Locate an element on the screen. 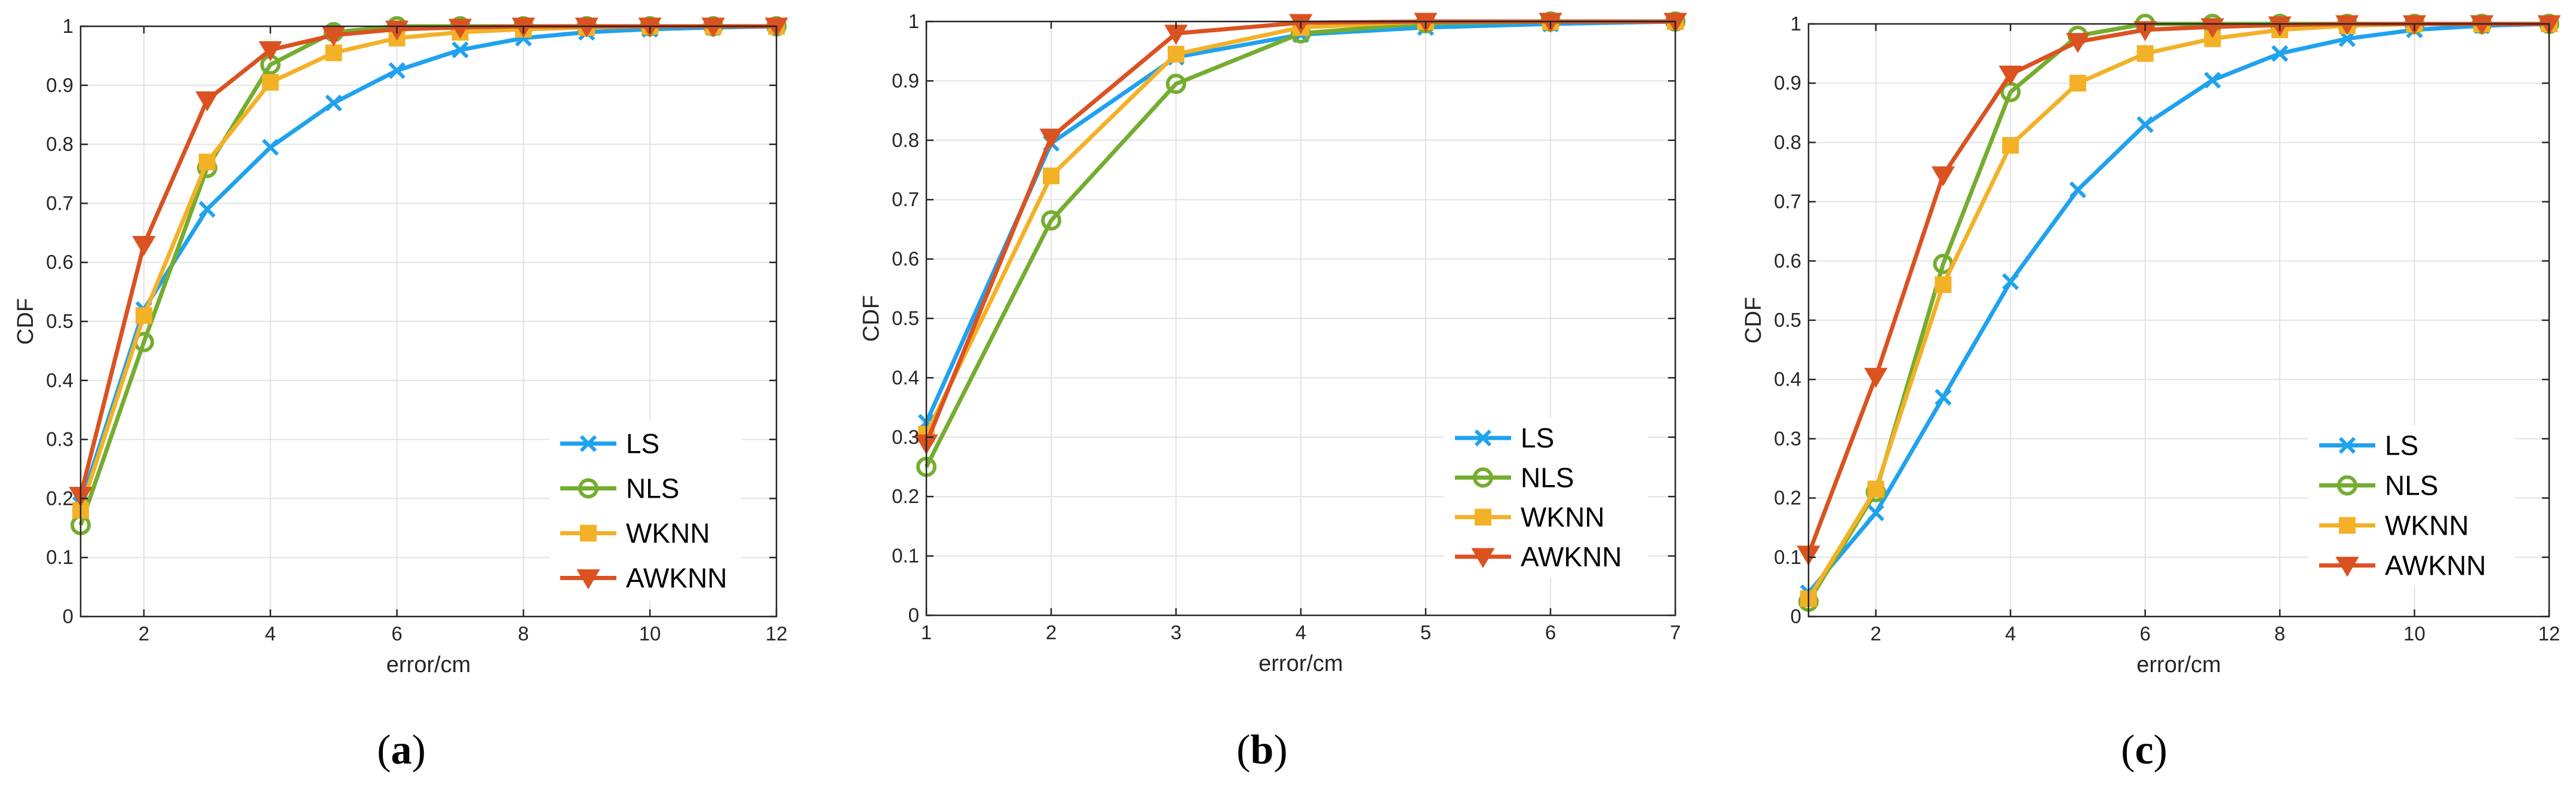 The image size is (2576, 785). legend-label-NLS: NLS is located at coordinates (1547, 478).